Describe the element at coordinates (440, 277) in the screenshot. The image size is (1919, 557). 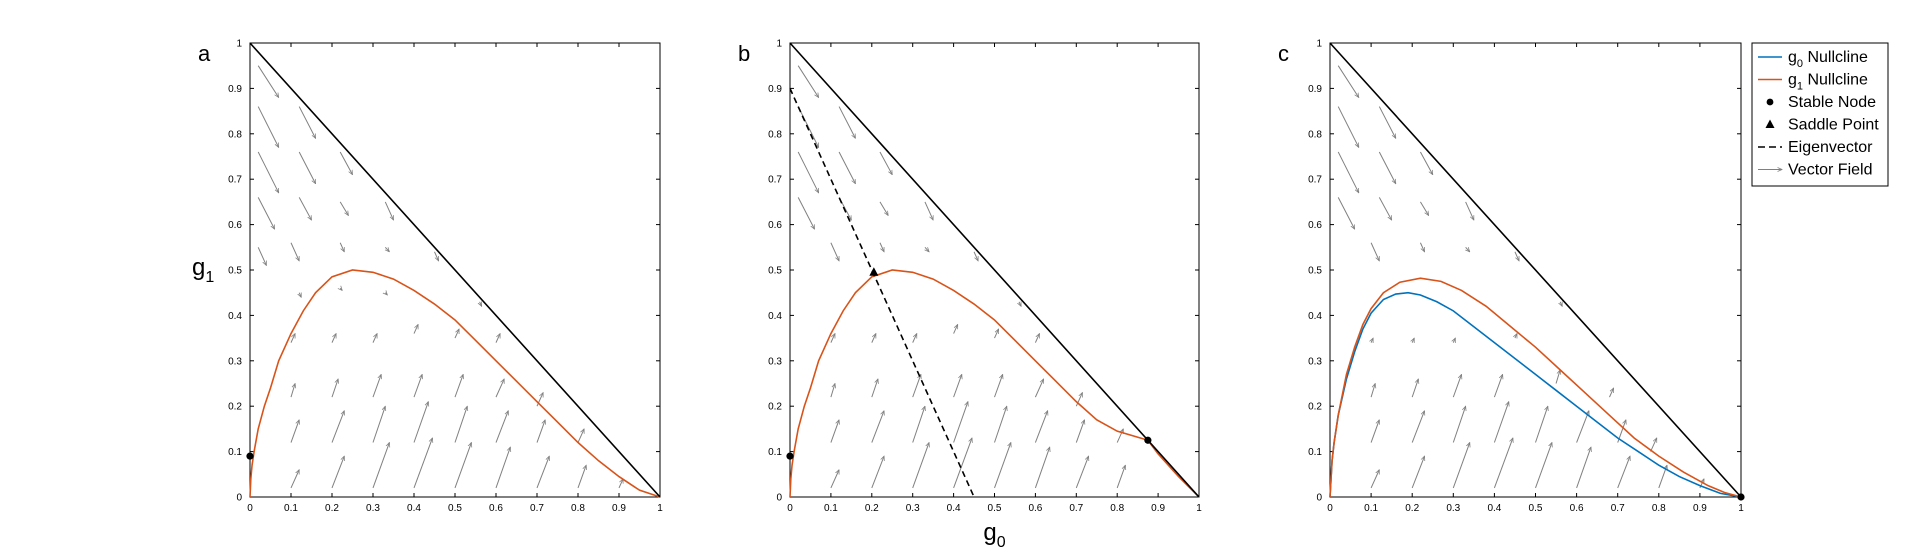
I see `vector-field` at that location.